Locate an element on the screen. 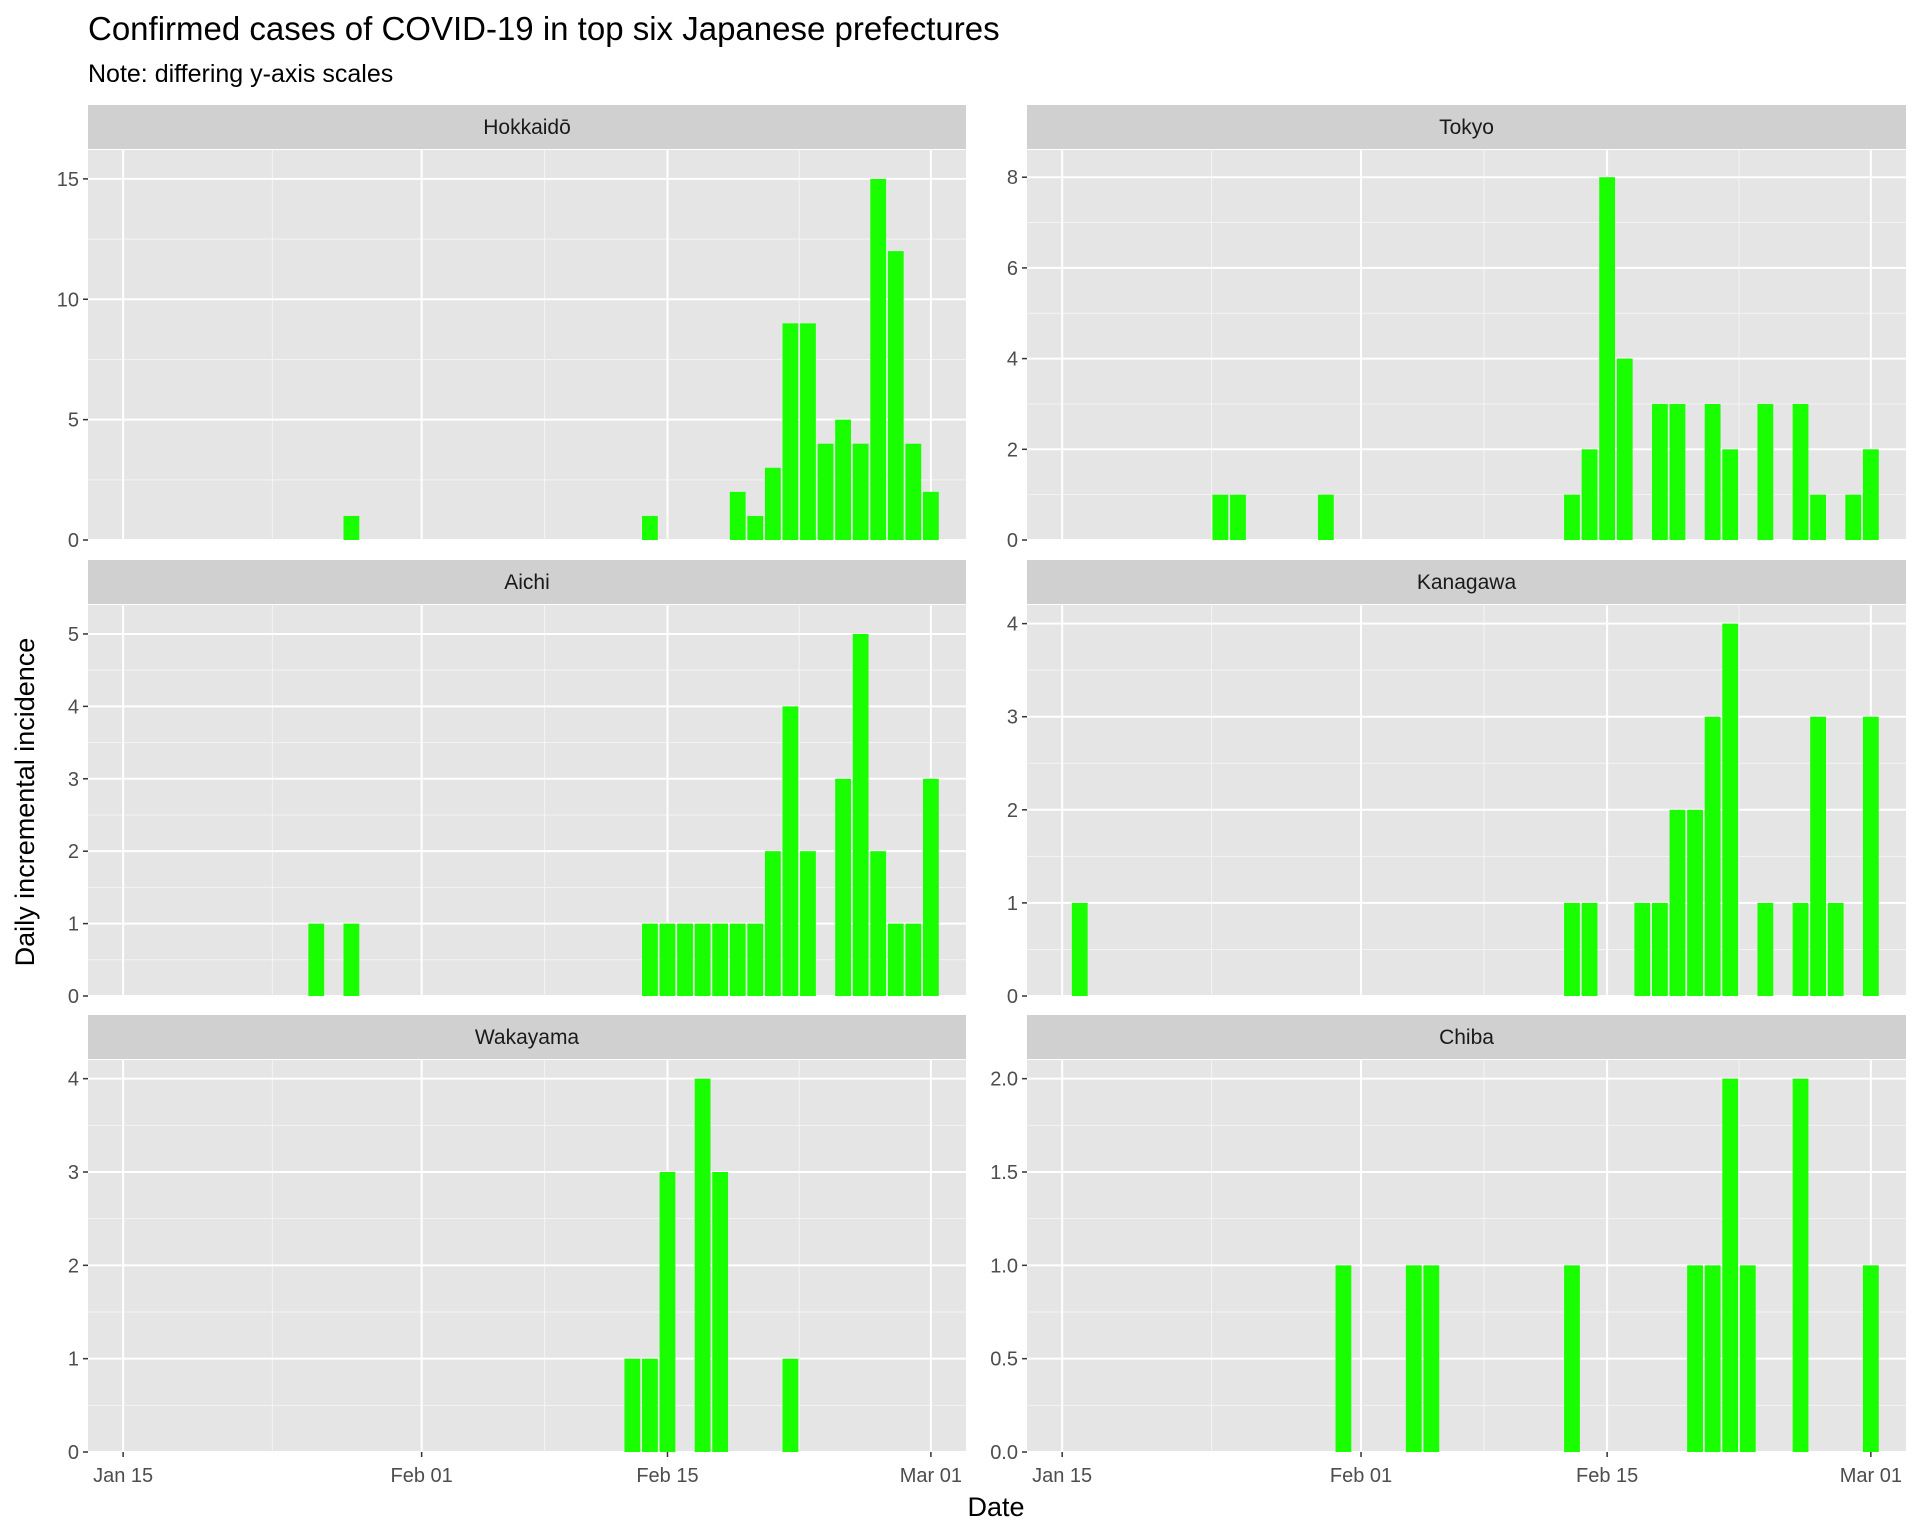 The image size is (1920, 1536). strip-label-wakayama: Wakayama is located at coordinates (527, 1037).